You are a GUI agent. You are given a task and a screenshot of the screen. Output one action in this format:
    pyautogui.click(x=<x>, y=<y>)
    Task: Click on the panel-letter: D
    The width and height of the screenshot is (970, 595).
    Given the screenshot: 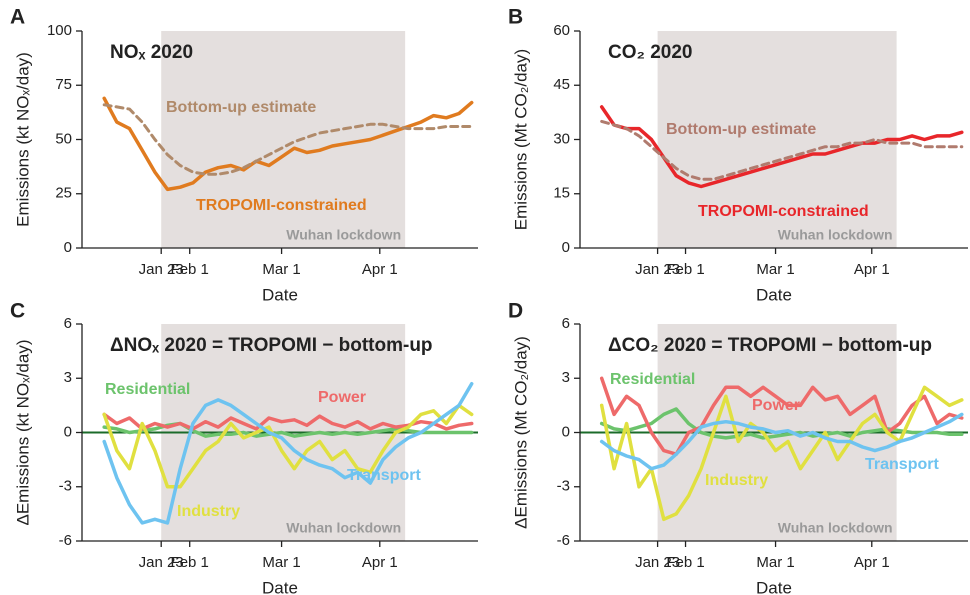 What is the action you would take?
    pyautogui.click(x=515, y=311)
    